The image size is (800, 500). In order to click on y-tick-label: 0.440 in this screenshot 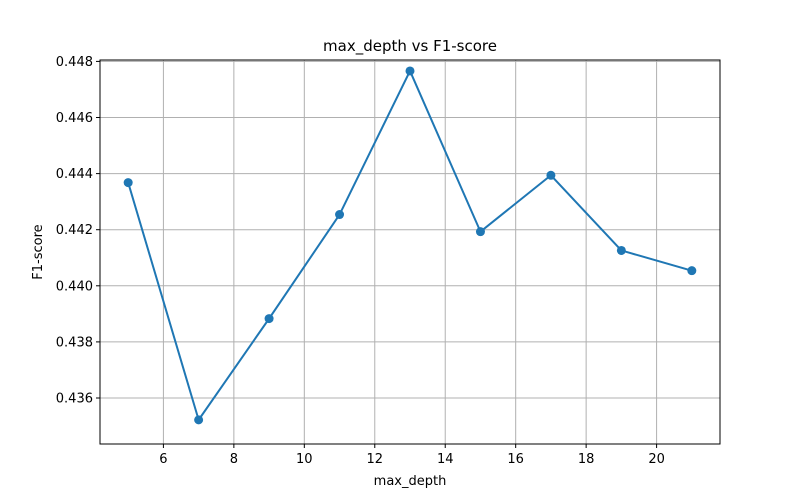, I will do `click(74, 286)`.